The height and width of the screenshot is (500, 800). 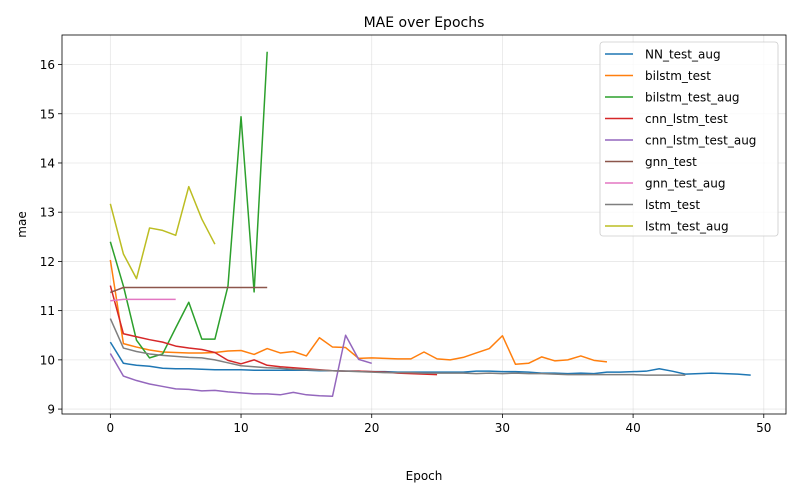 I want to click on y-tick-label: 10, so click(x=47, y=360).